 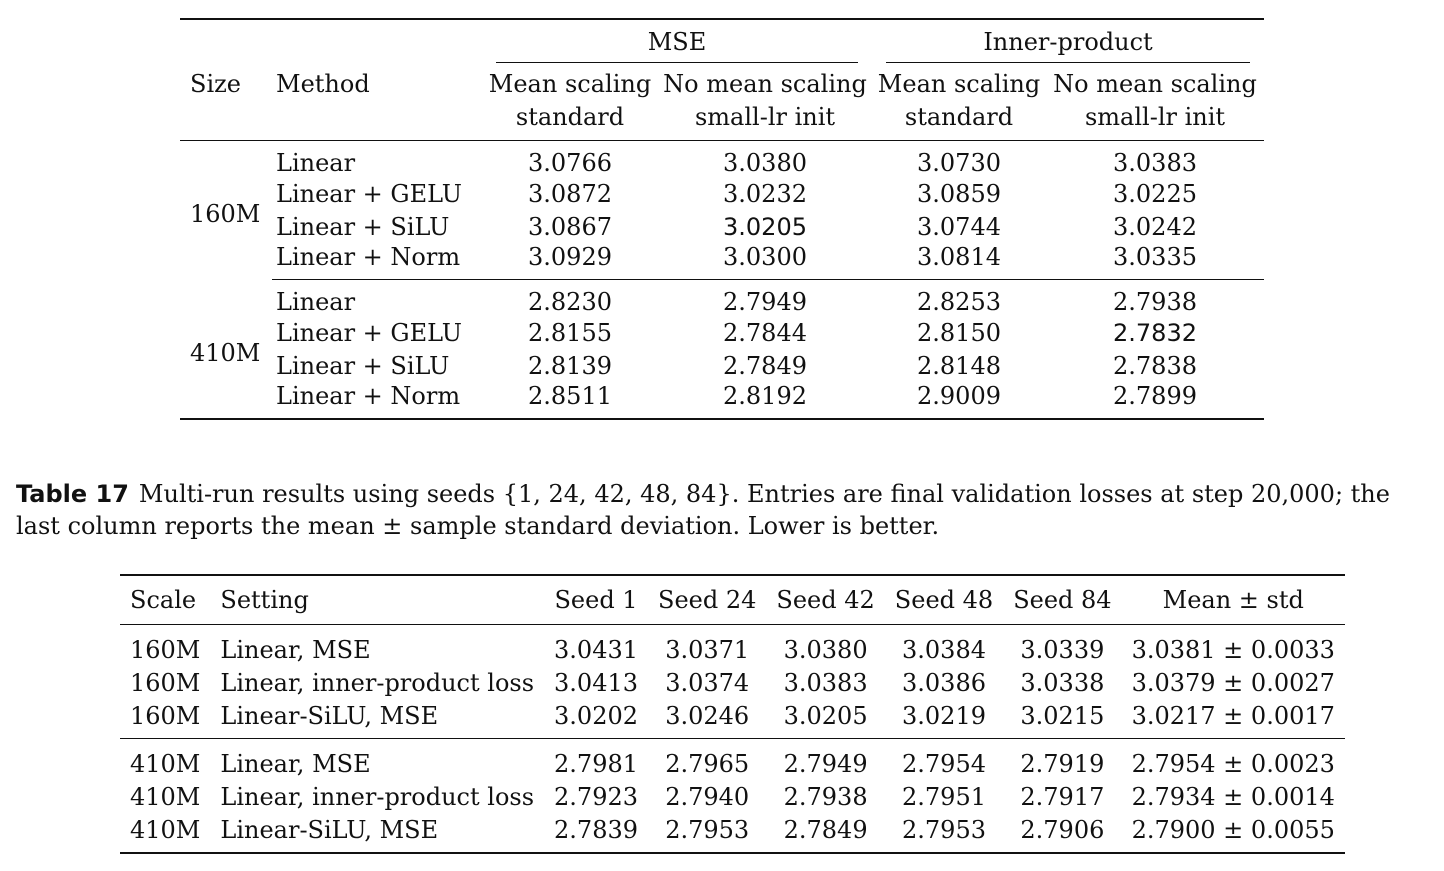 What do you see at coordinates (1233, 796) in the screenshot?
I see `value-cell: 2.7934 ± 0.0014` at bounding box center [1233, 796].